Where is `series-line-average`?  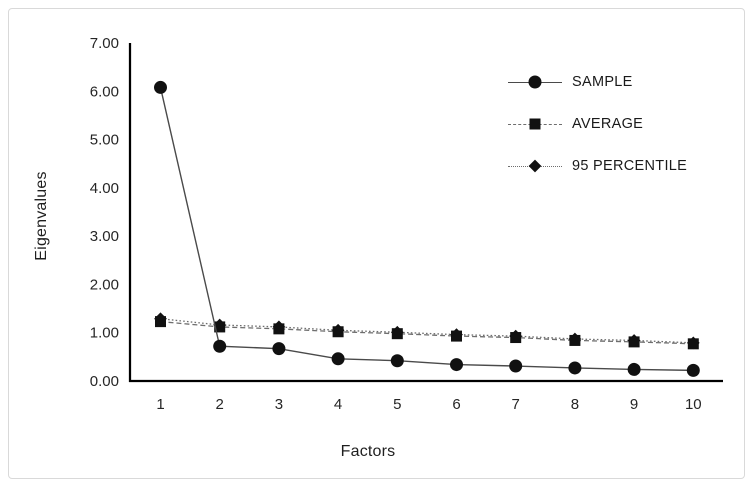 series-line-average is located at coordinates (427, 332).